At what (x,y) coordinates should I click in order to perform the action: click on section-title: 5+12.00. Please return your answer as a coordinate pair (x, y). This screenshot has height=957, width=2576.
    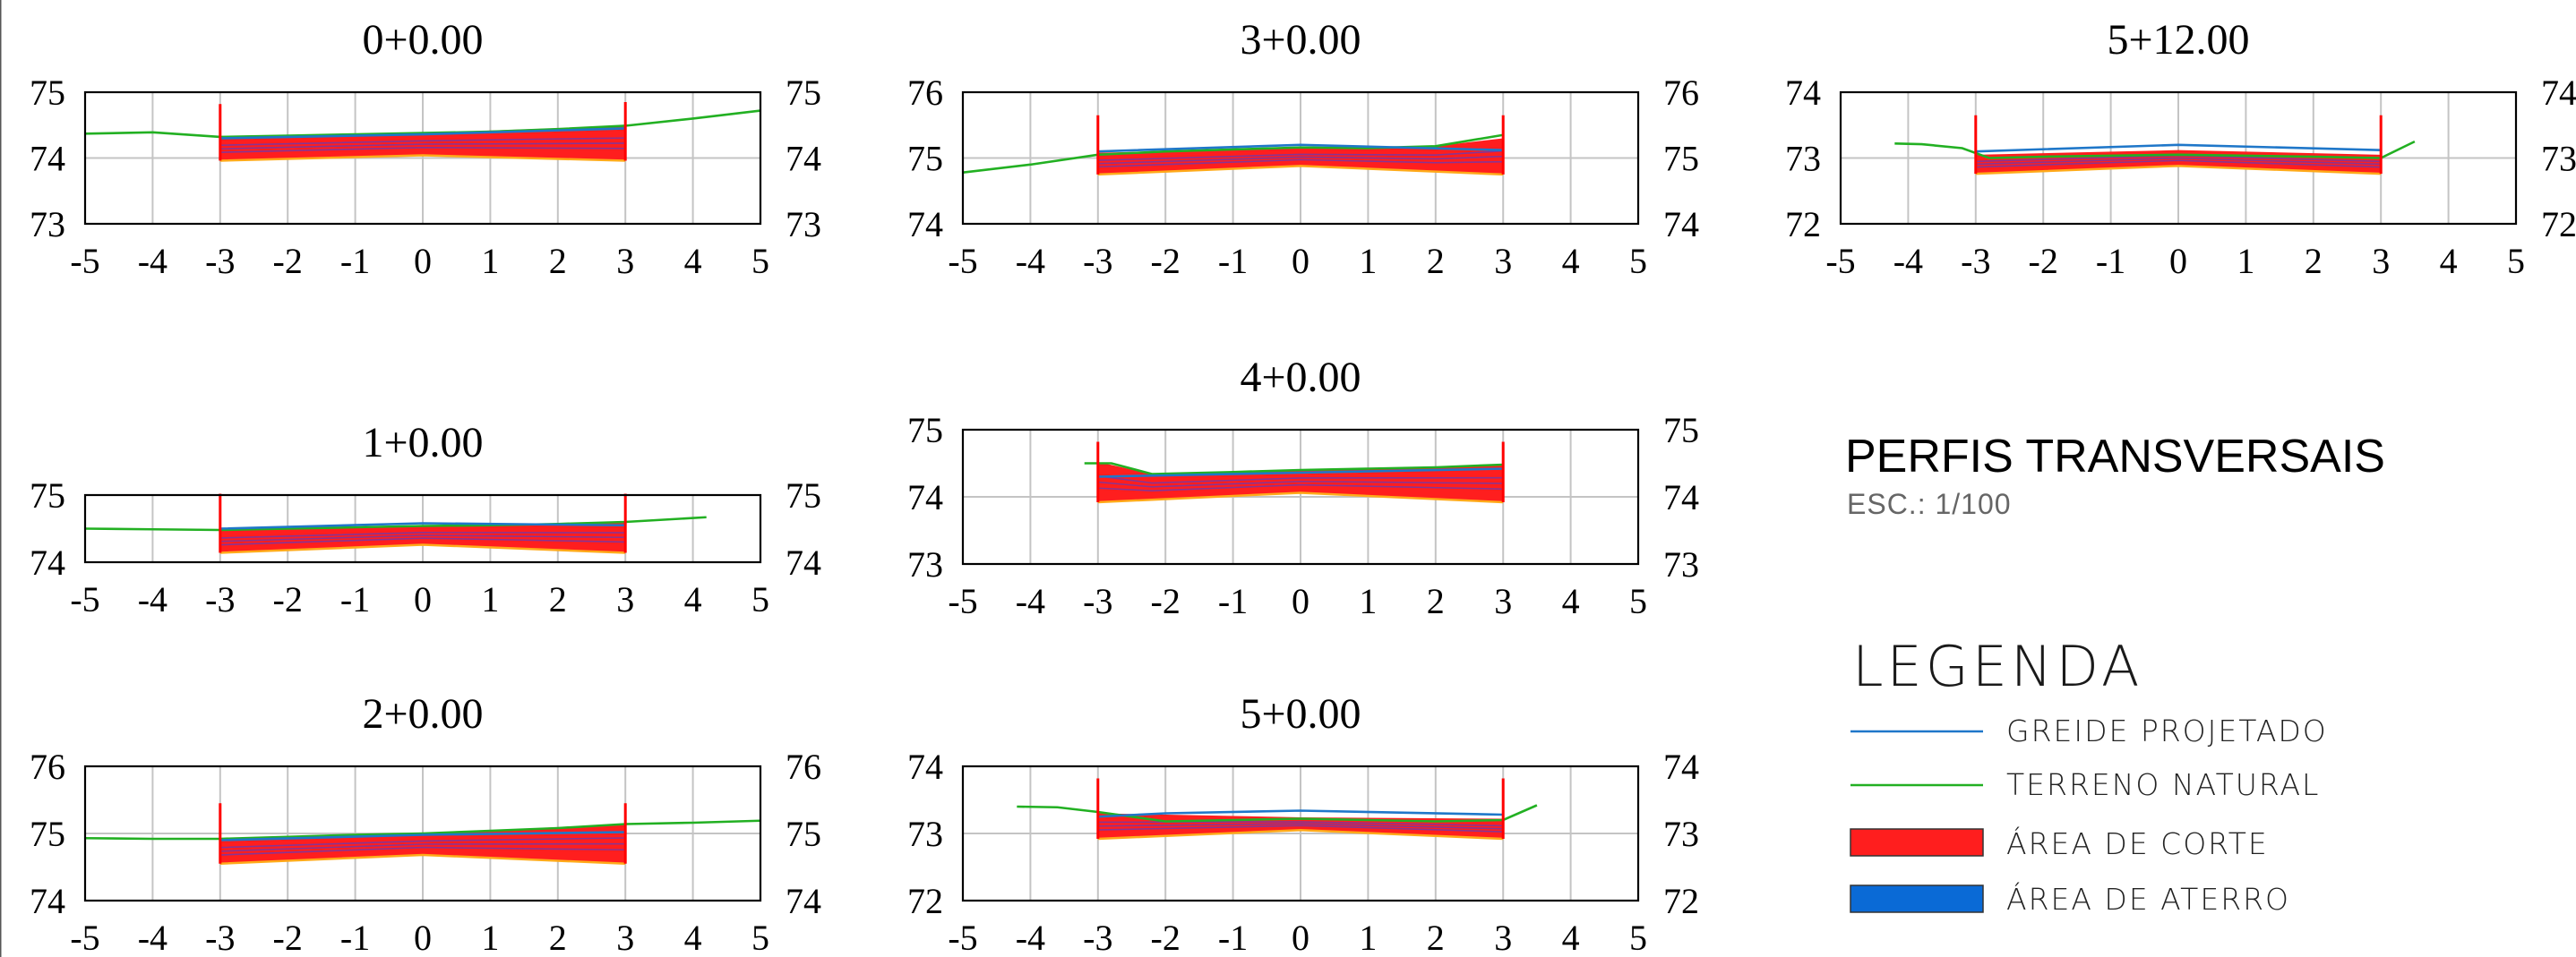
    Looking at the image, I should click on (2178, 40).